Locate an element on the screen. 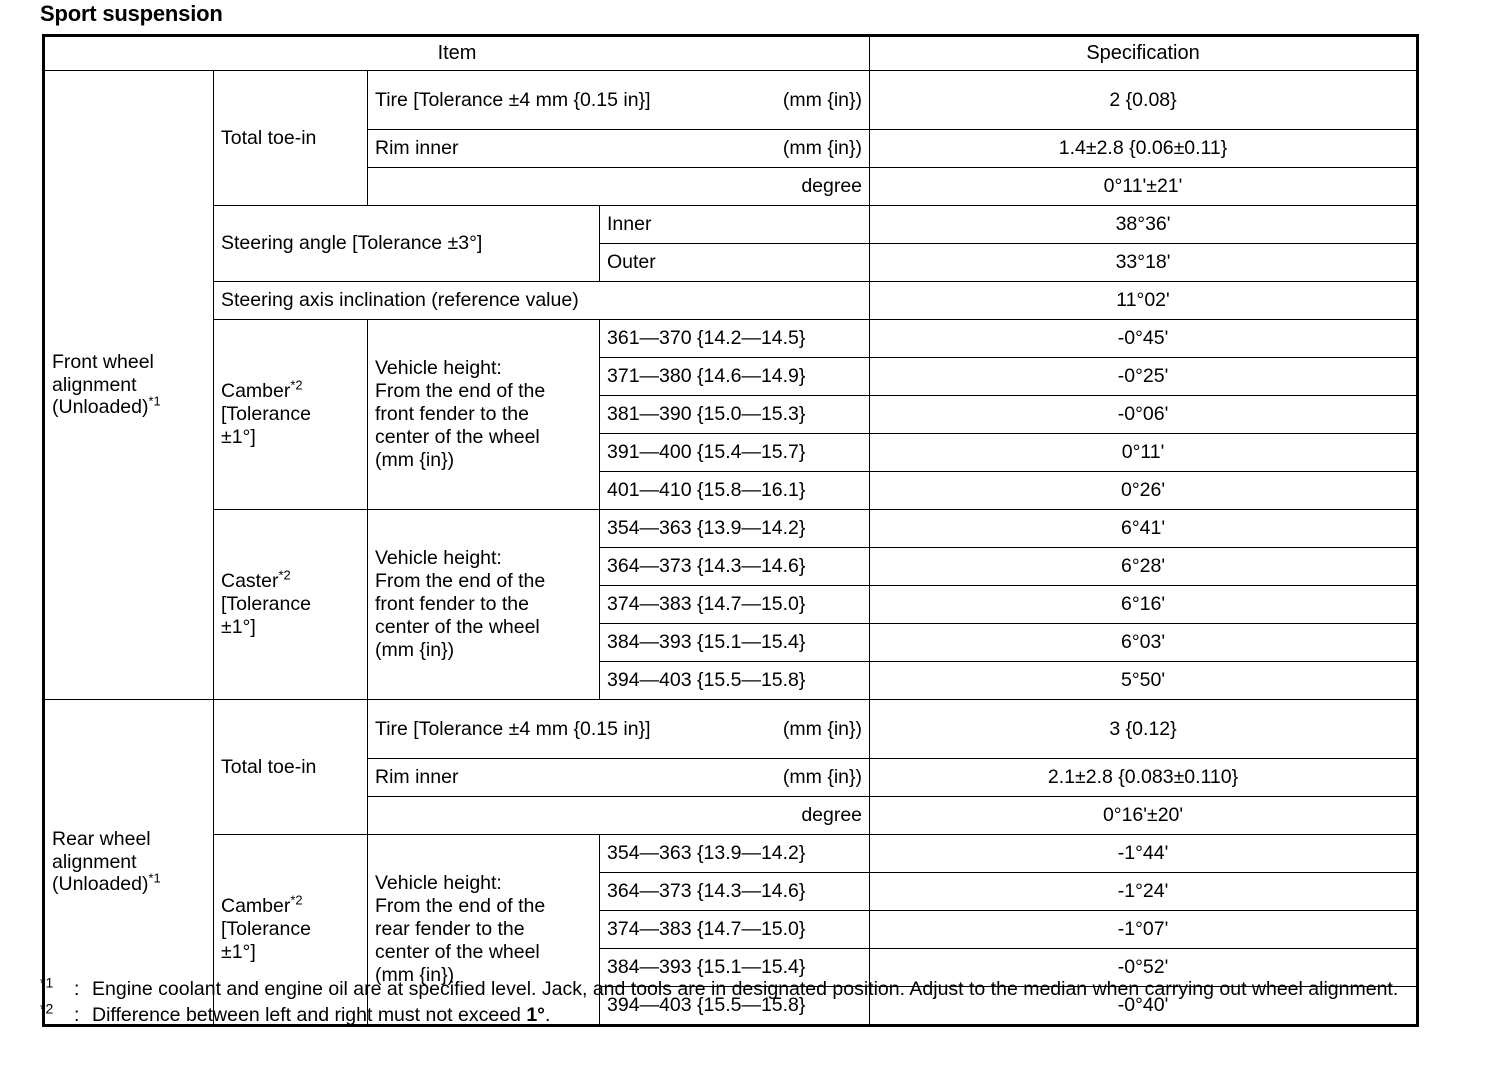  table-row: 374—383 {14.7—15.0} -1°07' is located at coordinates (731, 929).